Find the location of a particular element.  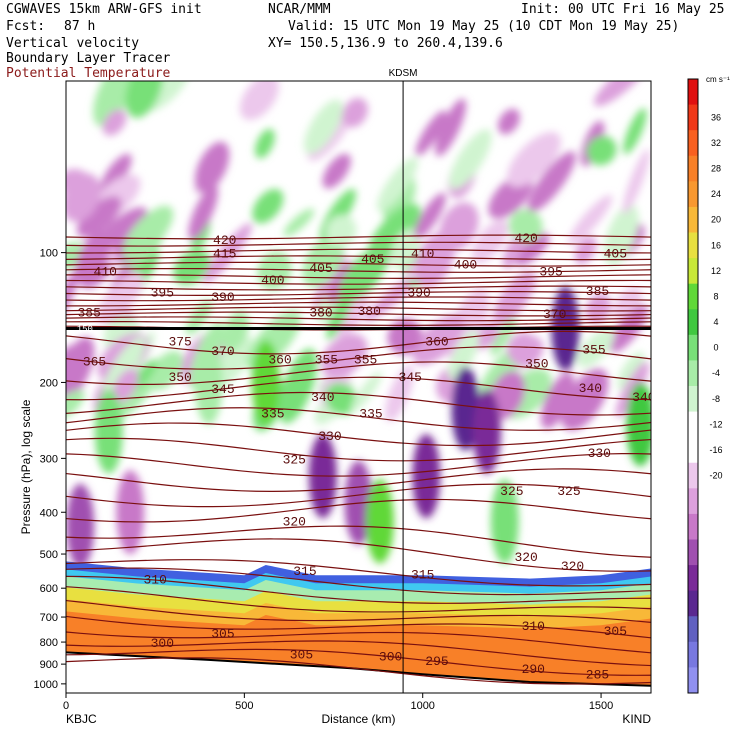

theta-label: 345 is located at coordinates (410, 377).